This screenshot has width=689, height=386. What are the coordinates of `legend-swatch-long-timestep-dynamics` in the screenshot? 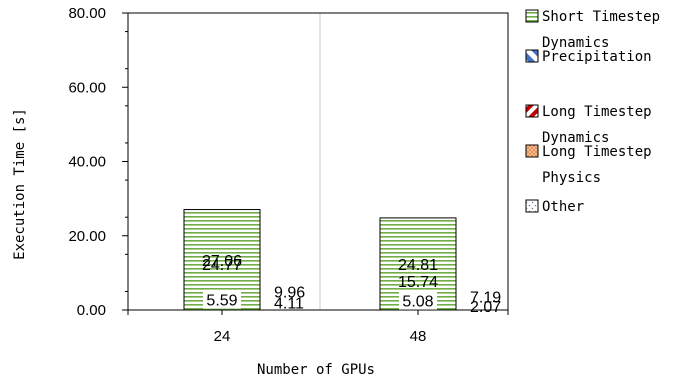 It's located at (532, 111).